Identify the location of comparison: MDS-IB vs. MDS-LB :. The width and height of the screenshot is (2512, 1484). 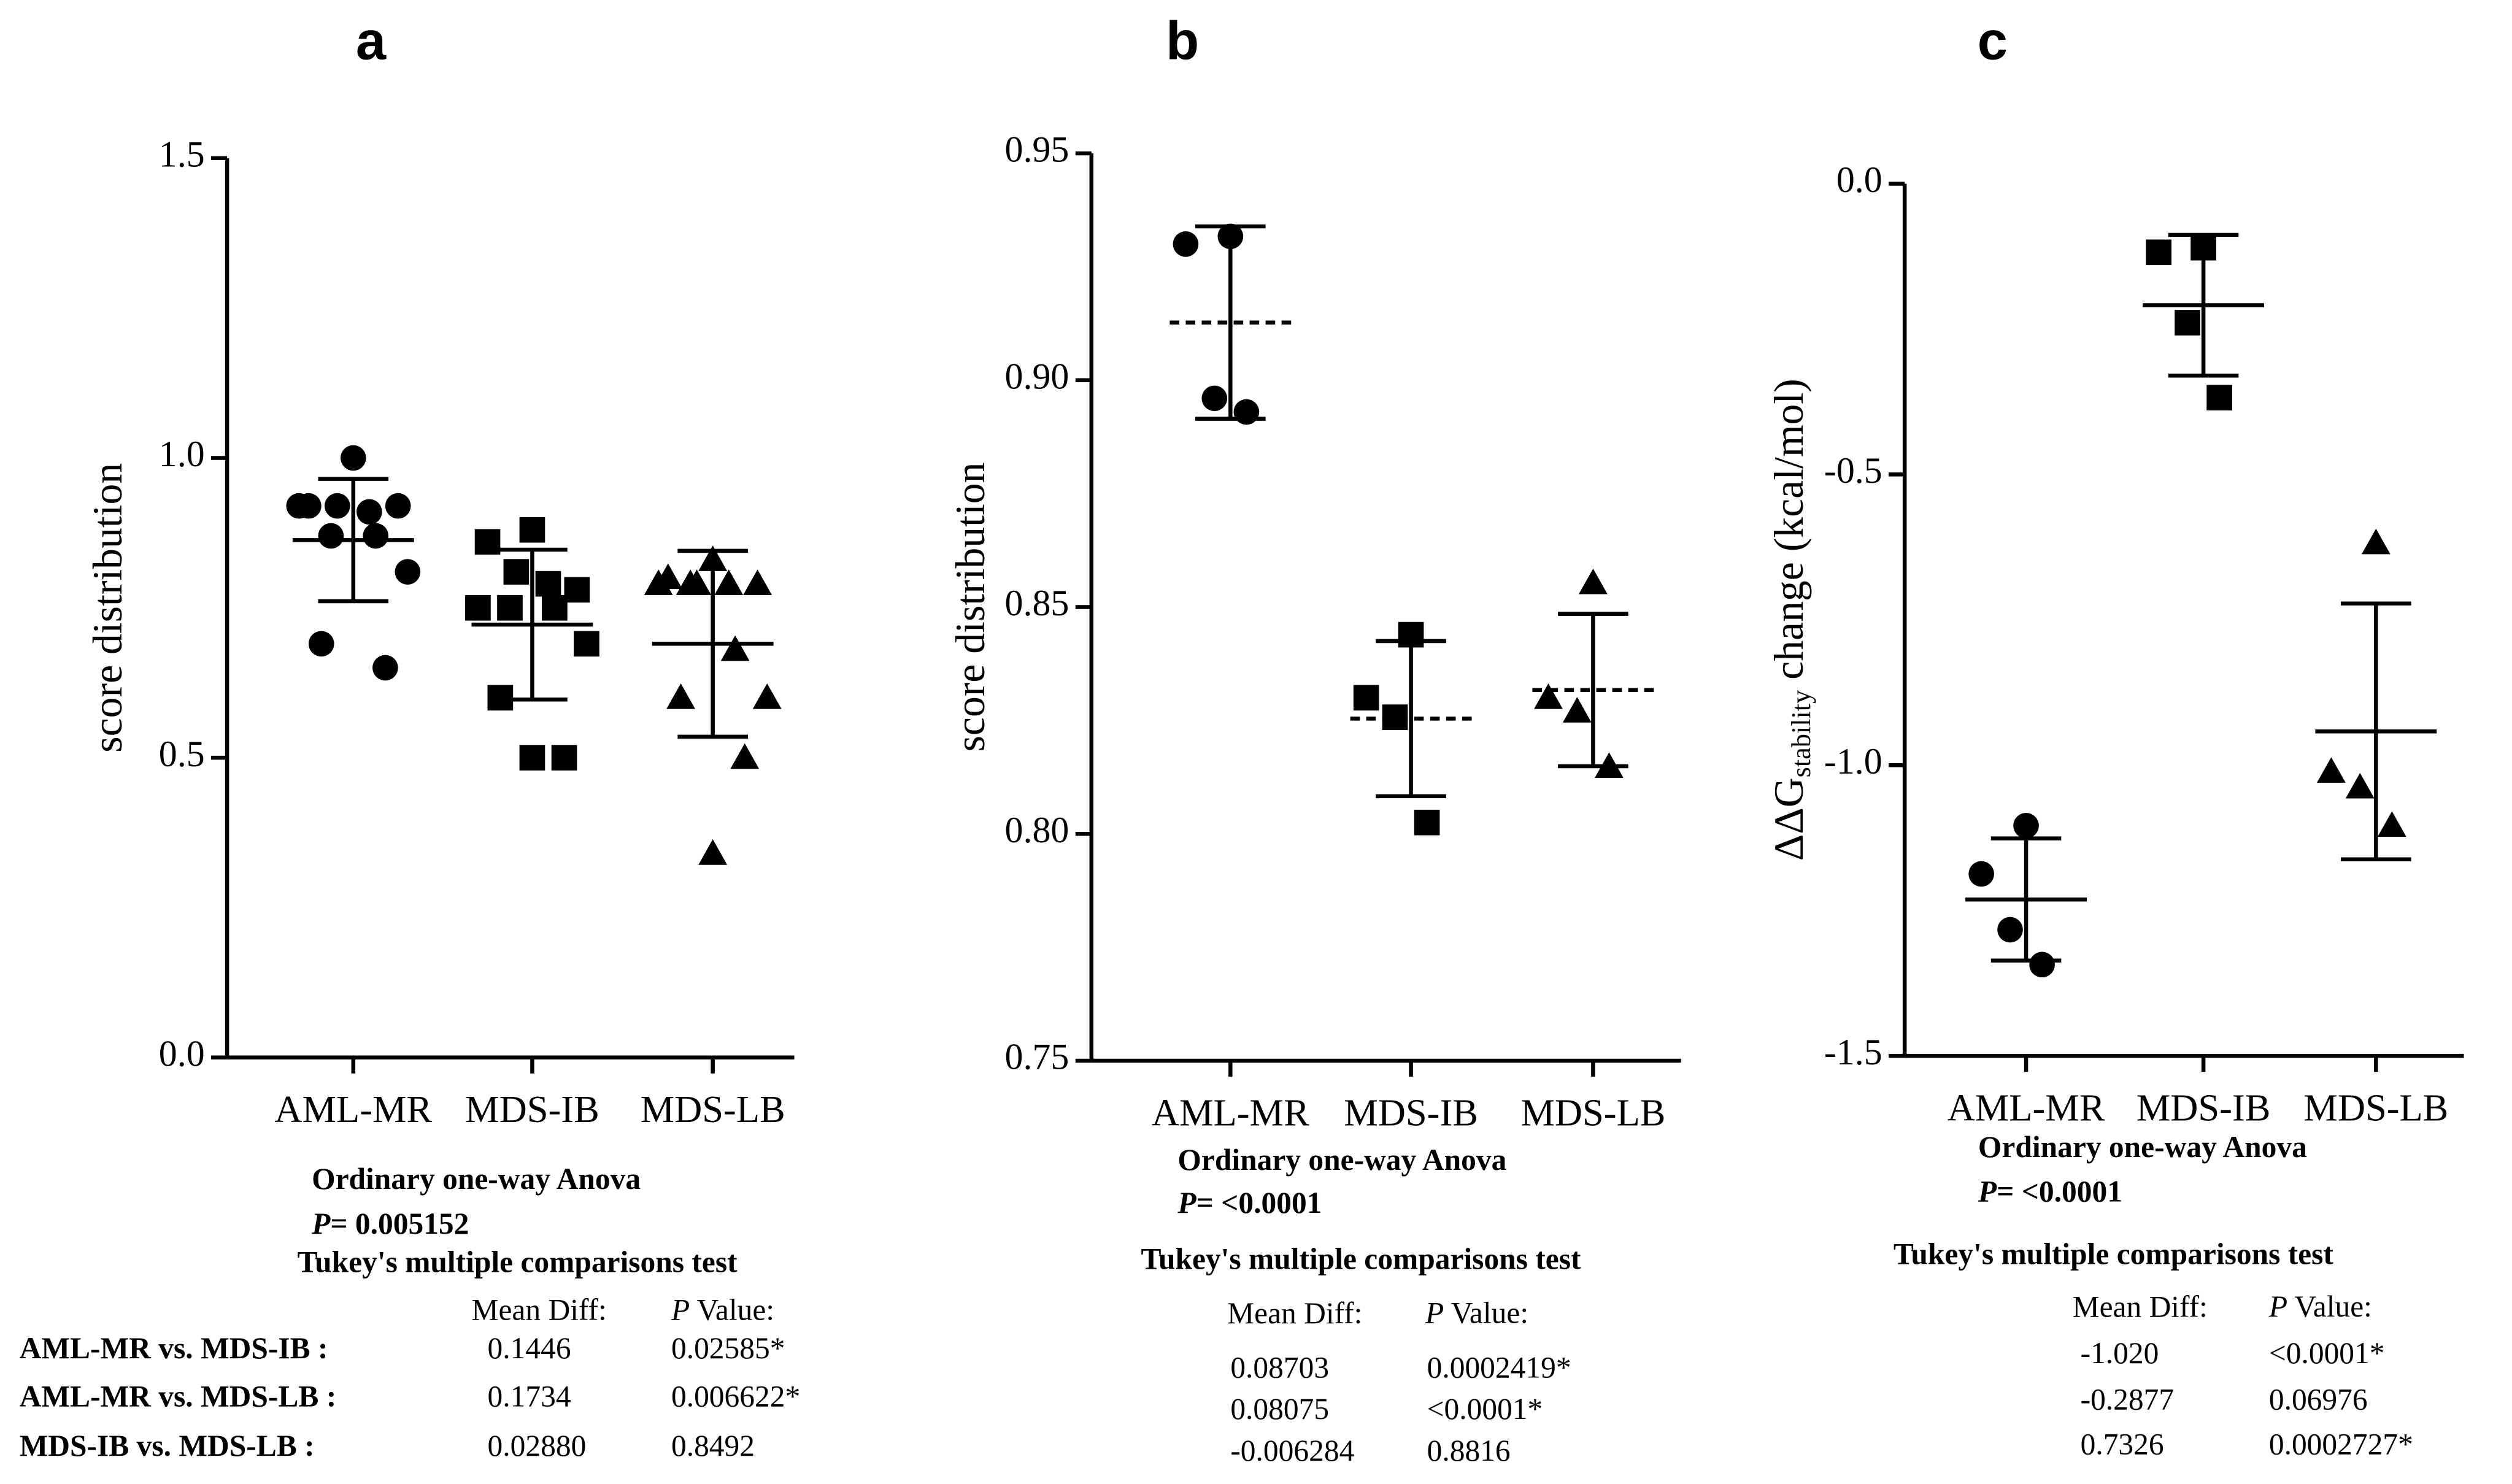
(167, 1446).